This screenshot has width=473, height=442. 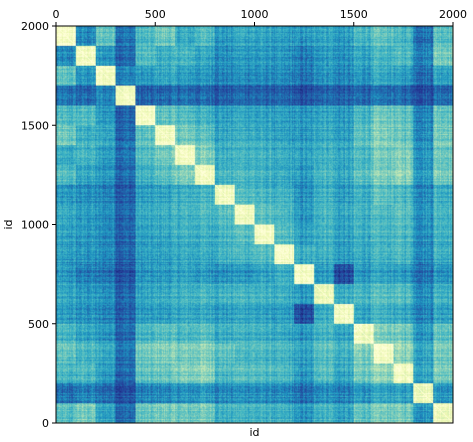 I want to click on x-tick-label: 2000, so click(x=453, y=14).